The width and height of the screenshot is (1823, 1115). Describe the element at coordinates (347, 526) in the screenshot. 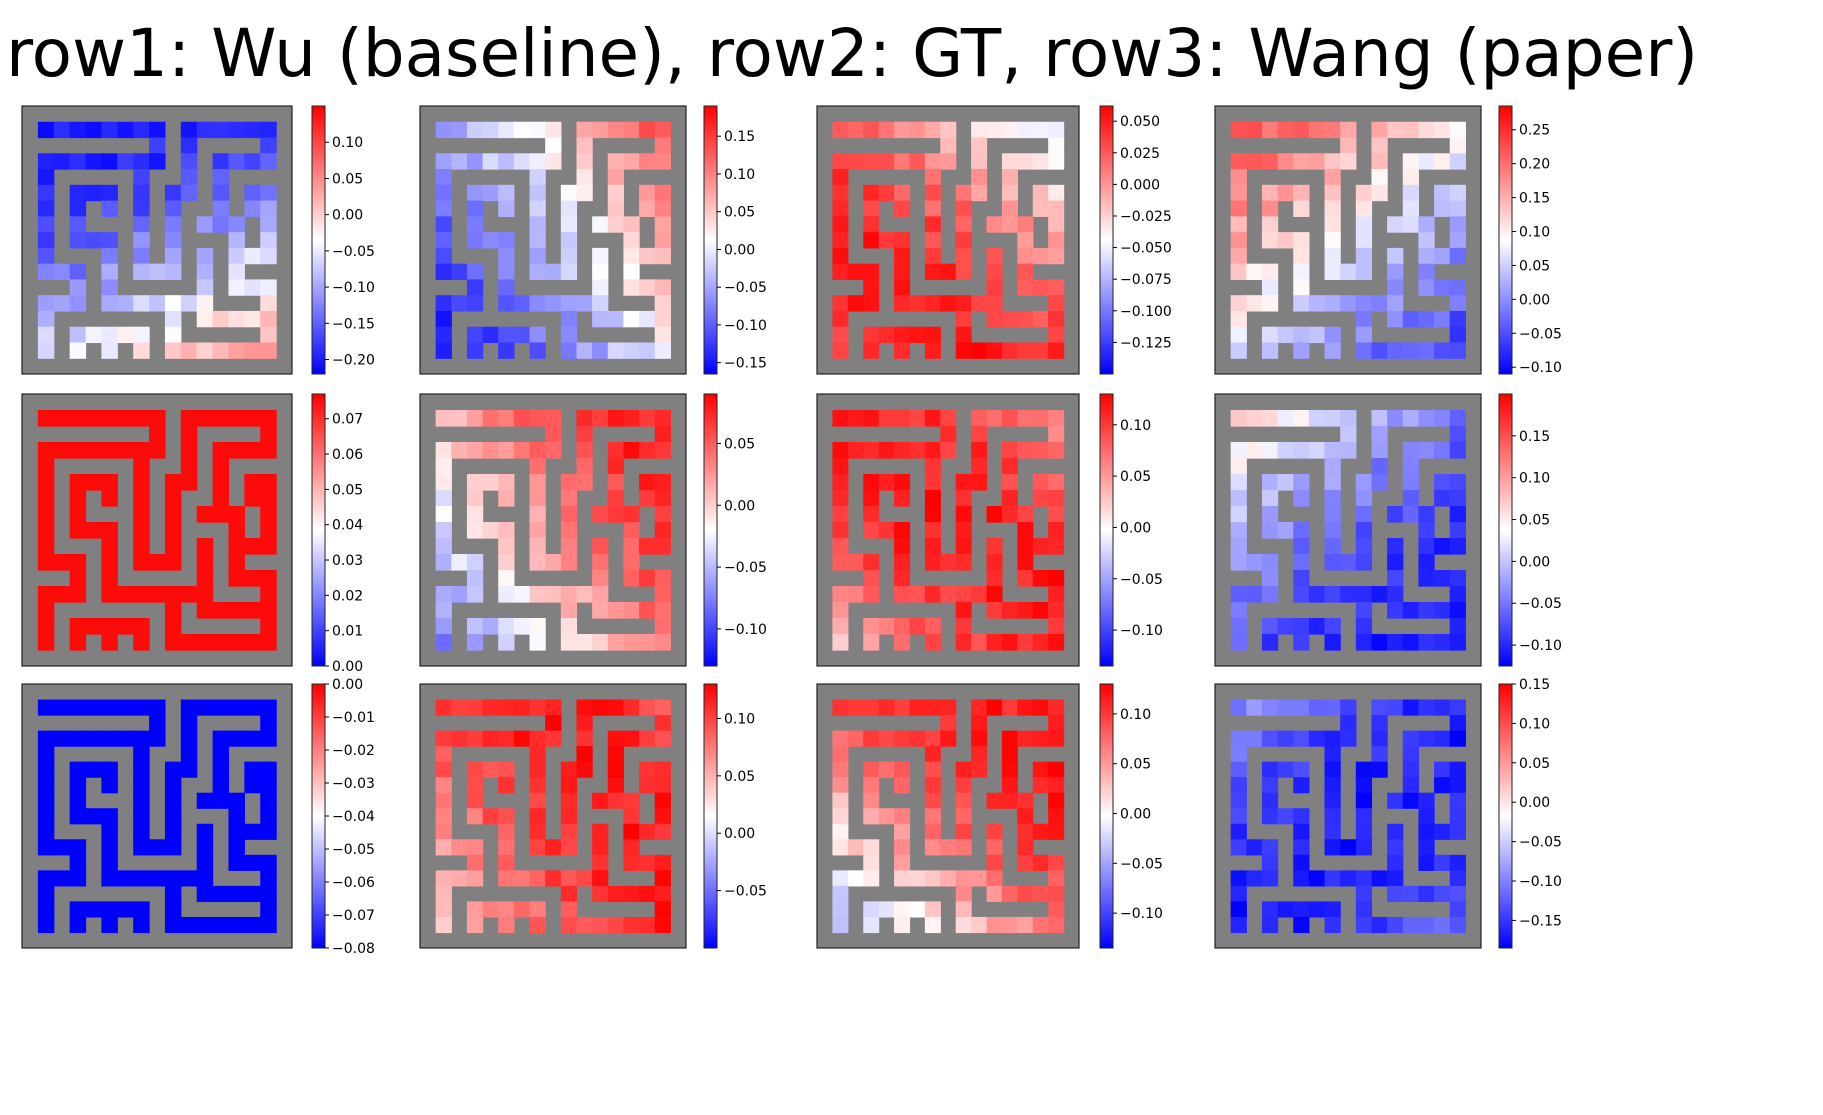

I see `colorbar-tick-label: 0.04` at that location.